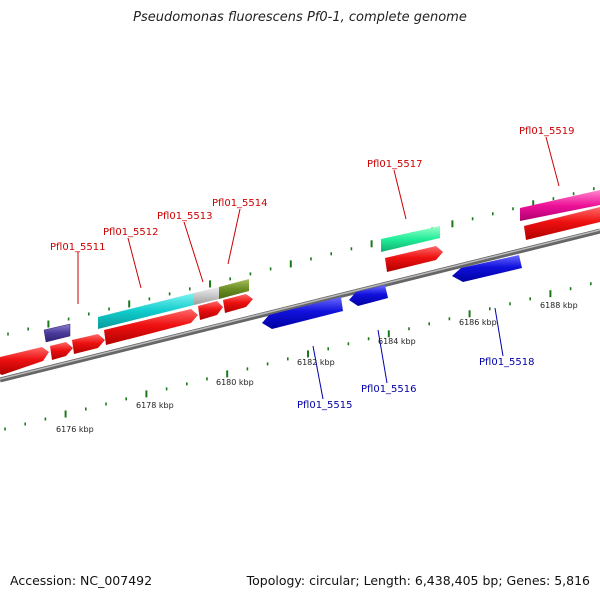  Describe the element at coordinates (547, 131) in the screenshot. I see `gene-label-pfl01-5519: Pfl01_5519` at that location.